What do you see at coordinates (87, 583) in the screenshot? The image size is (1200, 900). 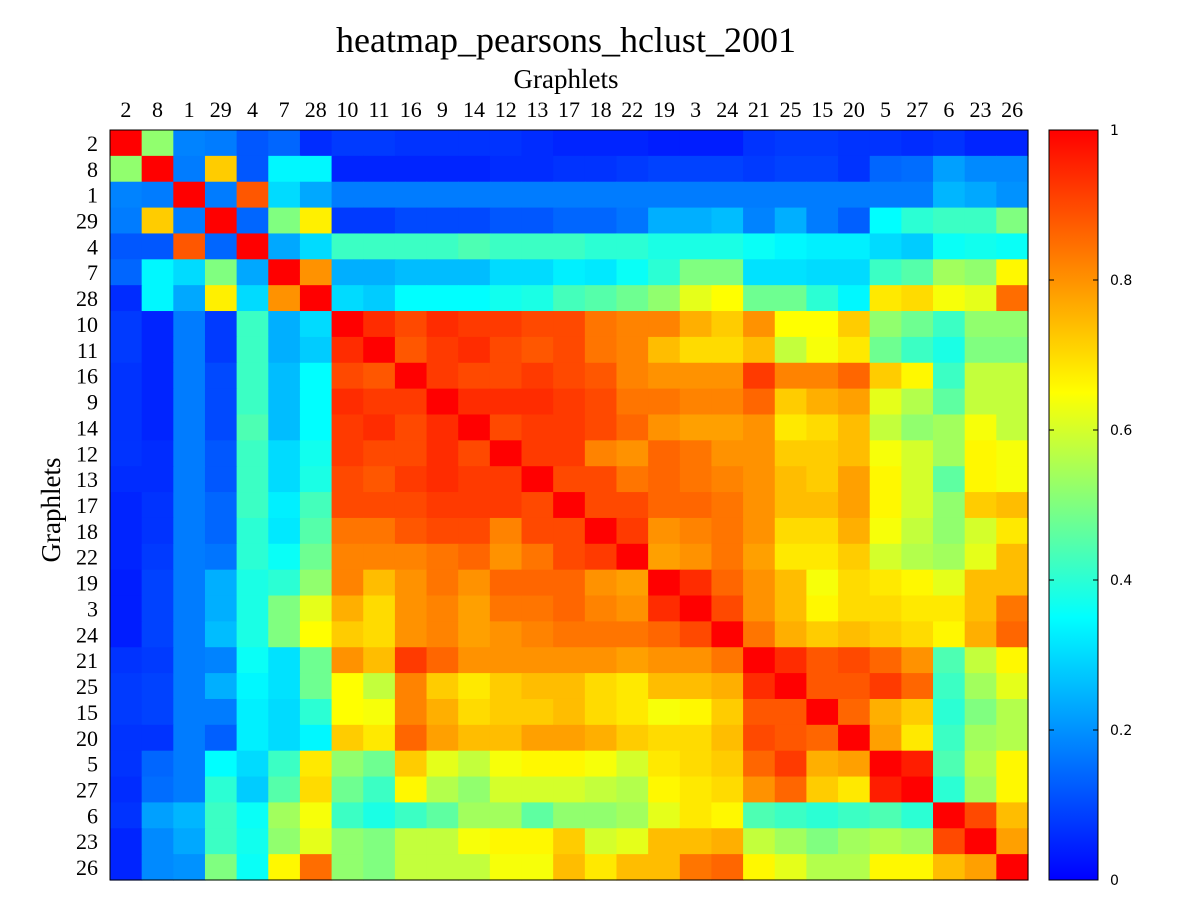 I see `y-tick-label: 19` at bounding box center [87, 583].